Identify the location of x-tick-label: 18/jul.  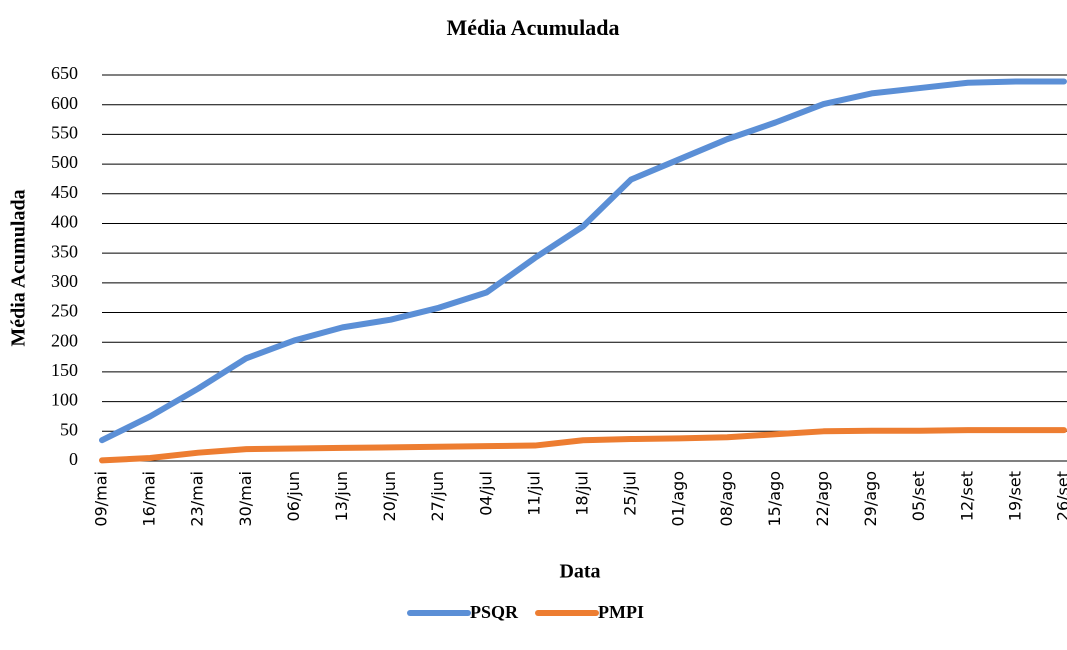
(582, 493).